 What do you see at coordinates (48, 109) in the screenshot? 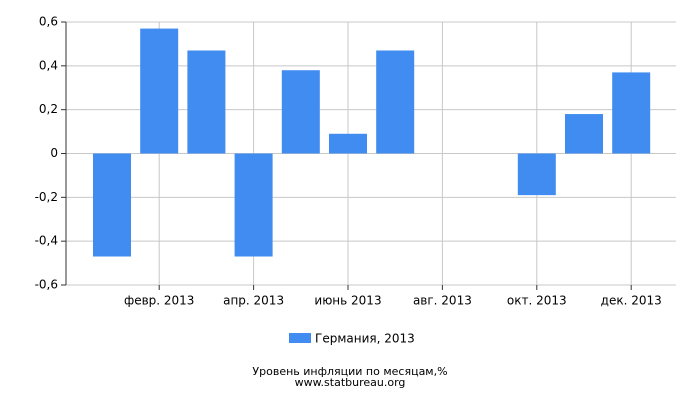
I see `y-tick-label: 0,2` at bounding box center [48, 109].